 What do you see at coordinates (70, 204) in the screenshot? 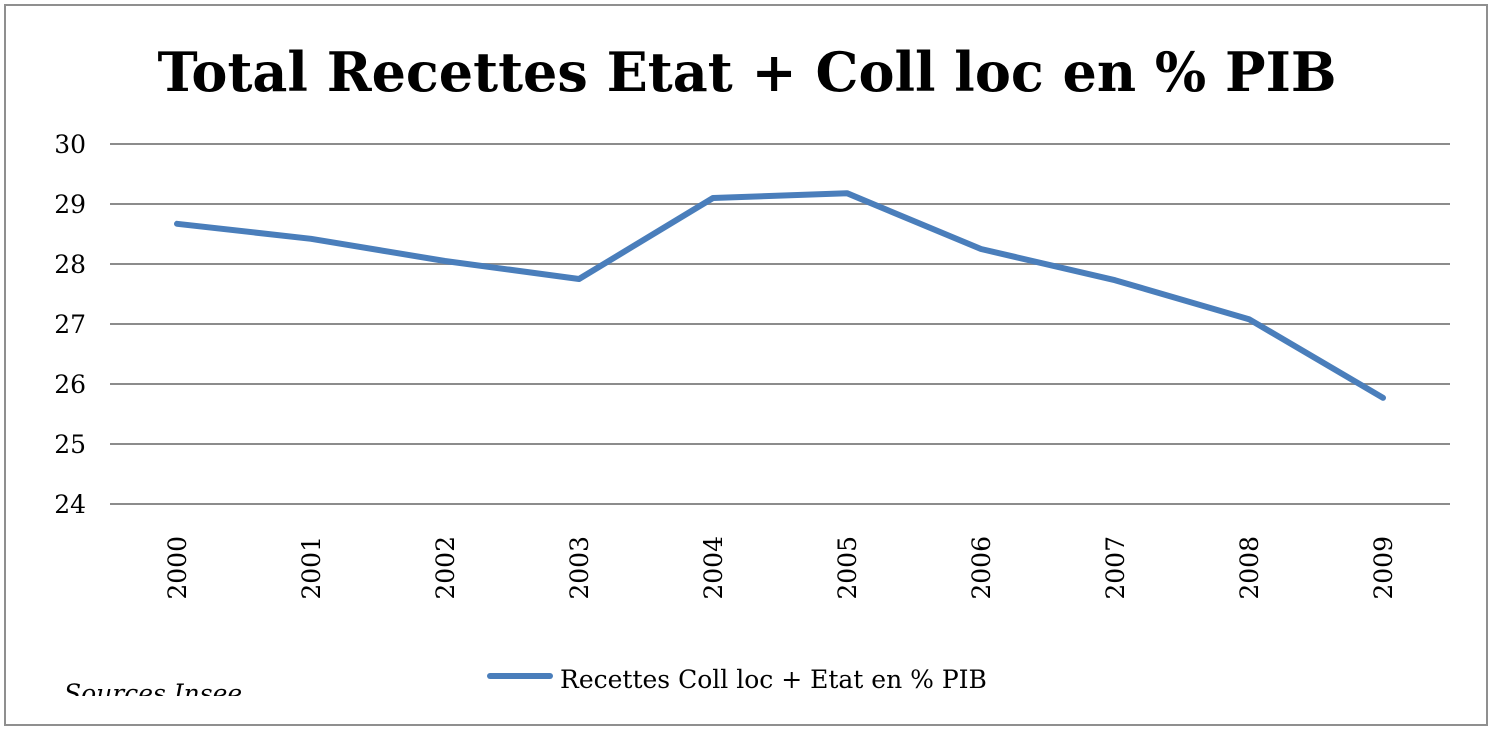
I see `y-tick-label: 29` at bounding box center [70, 204].